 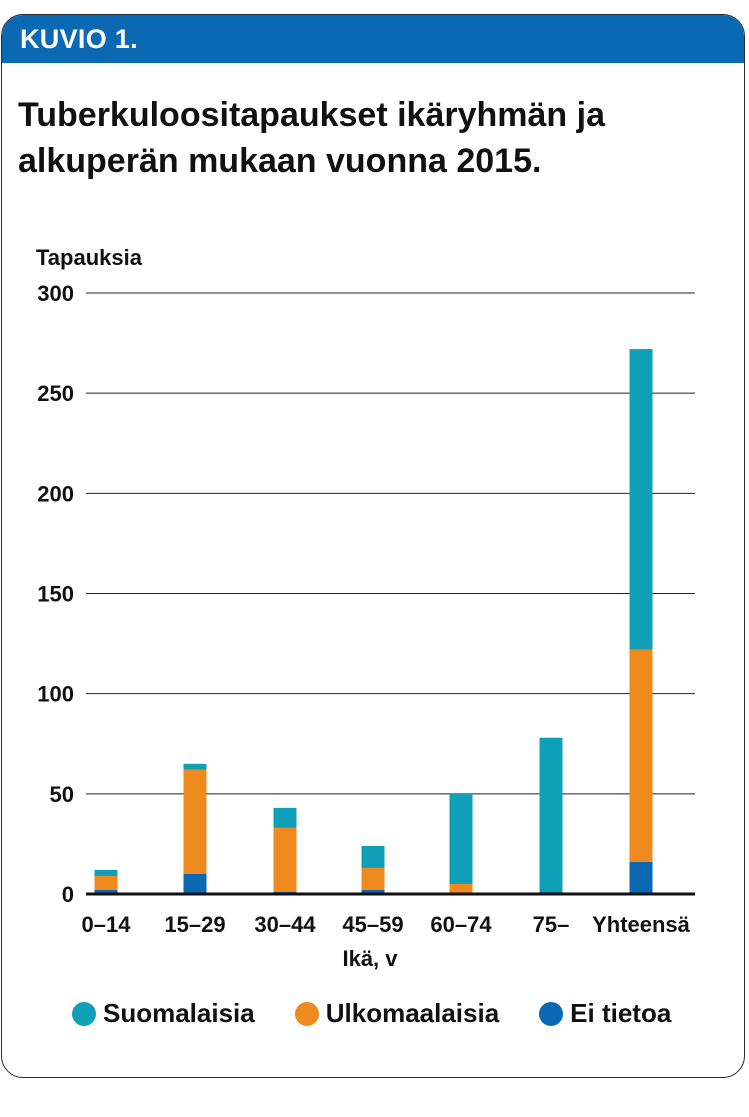 What do you see at coordinates (551, 924) in the screenshot?
I see `x-tick-label: 75–` at bounding box center [551, 924].